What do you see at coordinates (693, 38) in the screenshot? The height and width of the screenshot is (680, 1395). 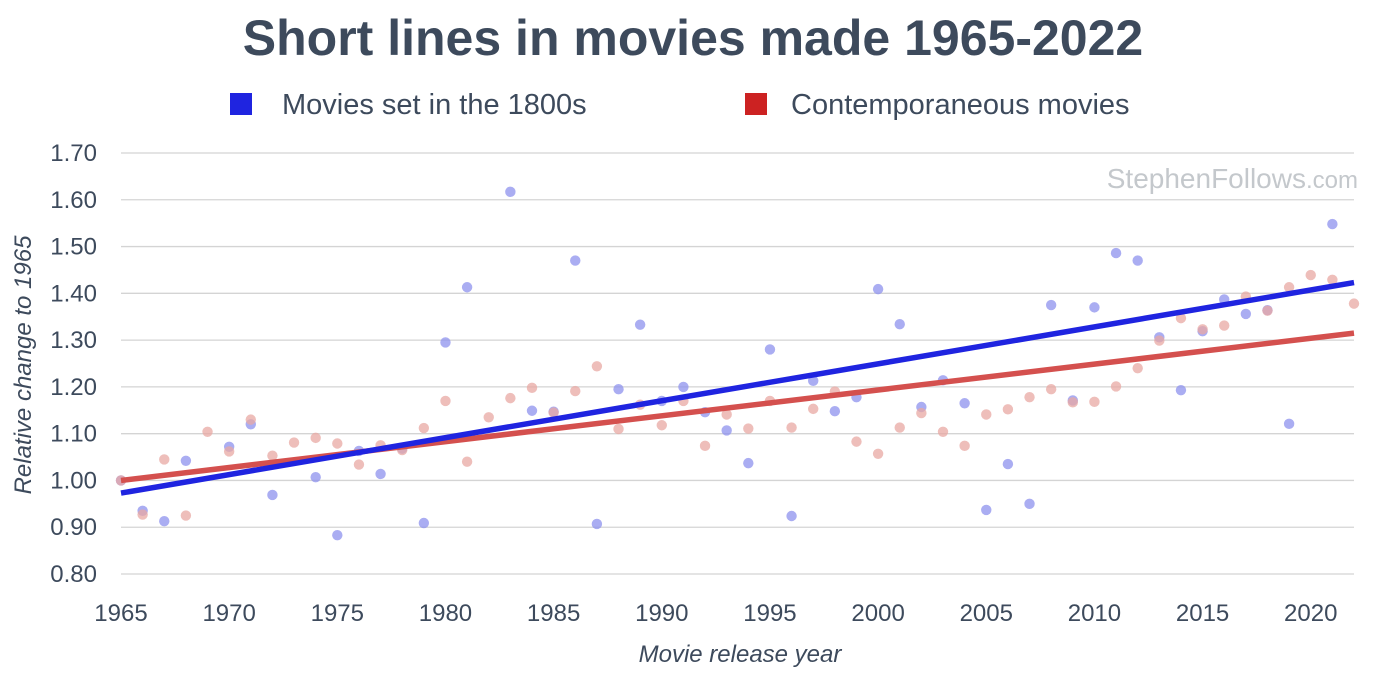 I see `chart-title: Short lines in movies made 1965-2022` at bounding box center [693, 38].